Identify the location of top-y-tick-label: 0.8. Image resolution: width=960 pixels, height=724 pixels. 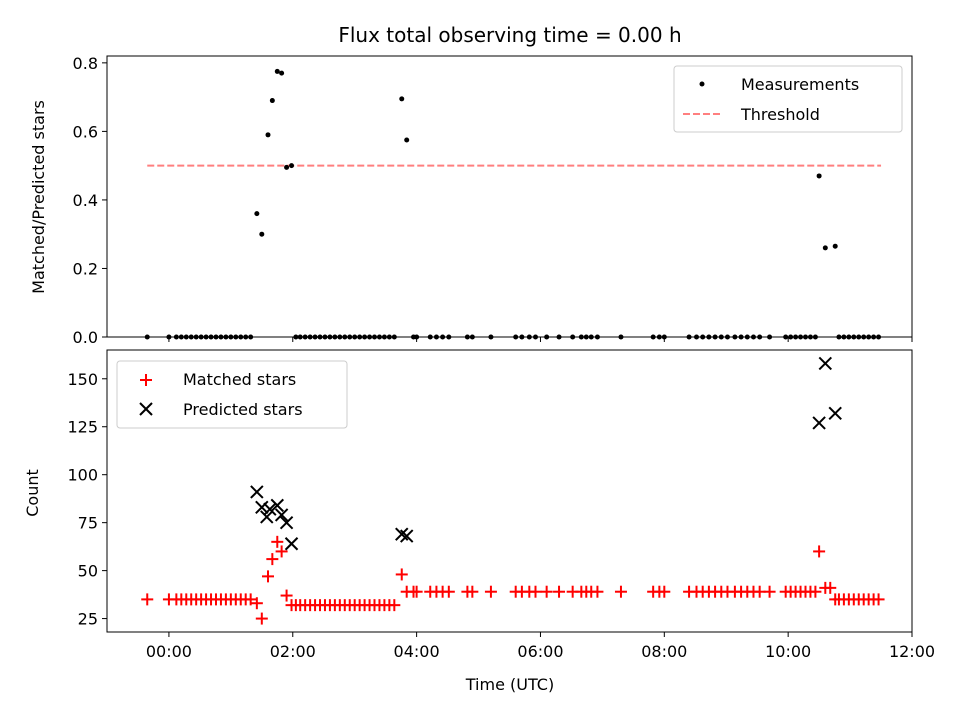
(85, 63).